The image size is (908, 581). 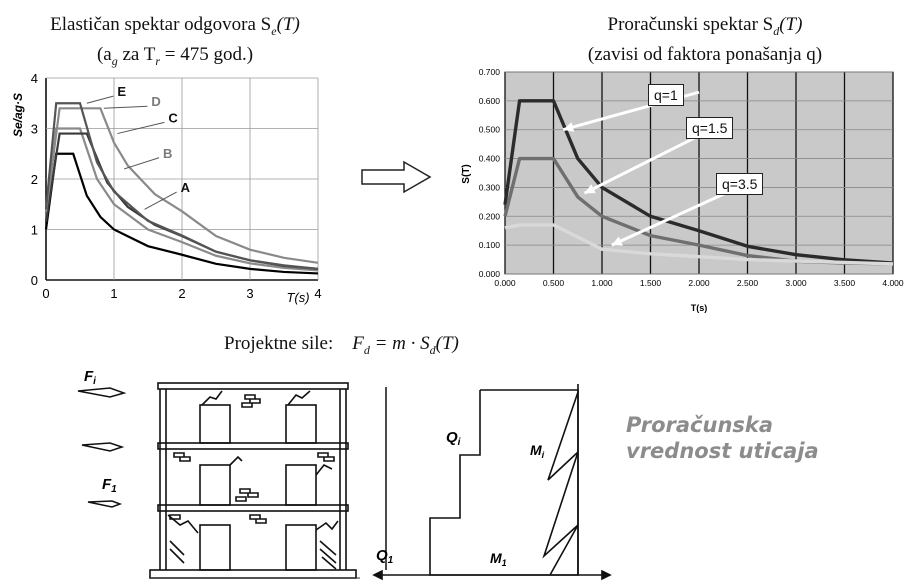 I want to click on left-curves, so click(x=181, y=188).